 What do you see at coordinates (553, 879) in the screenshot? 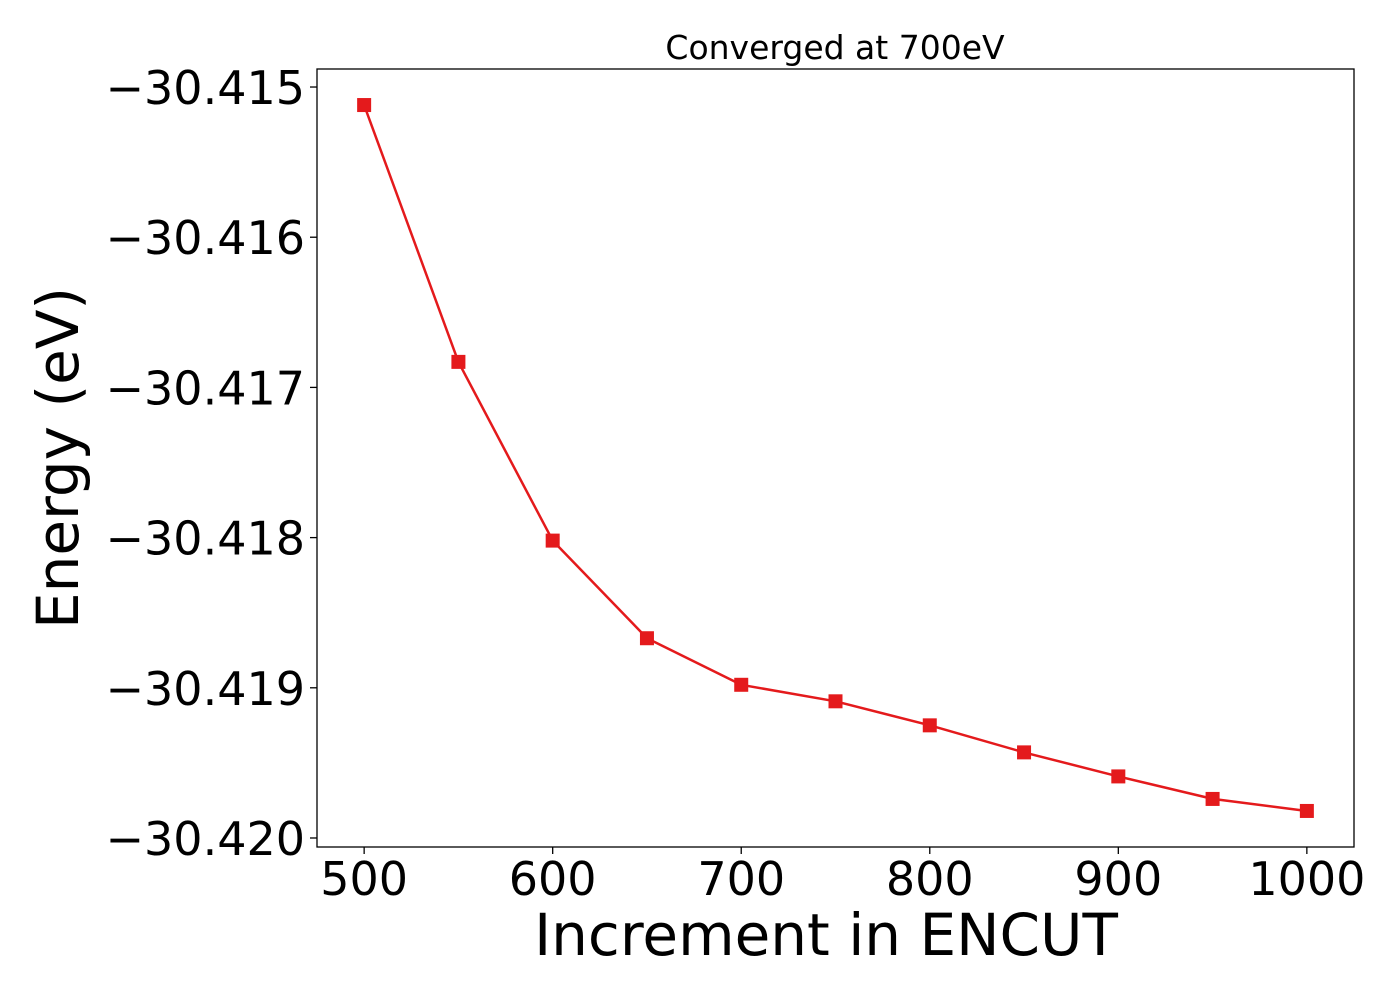
I see `x-tick-label: 600` at bounding box center [553, 879].